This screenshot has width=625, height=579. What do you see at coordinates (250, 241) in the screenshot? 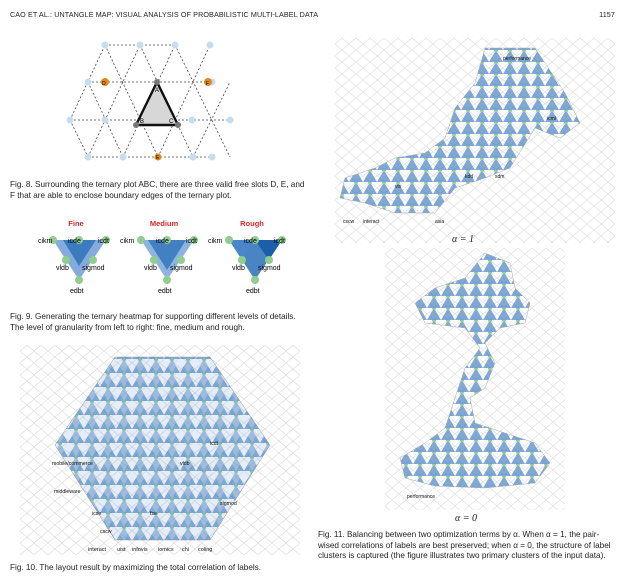
I see `label-icde-3: icde` at bounding box center [250, 241].